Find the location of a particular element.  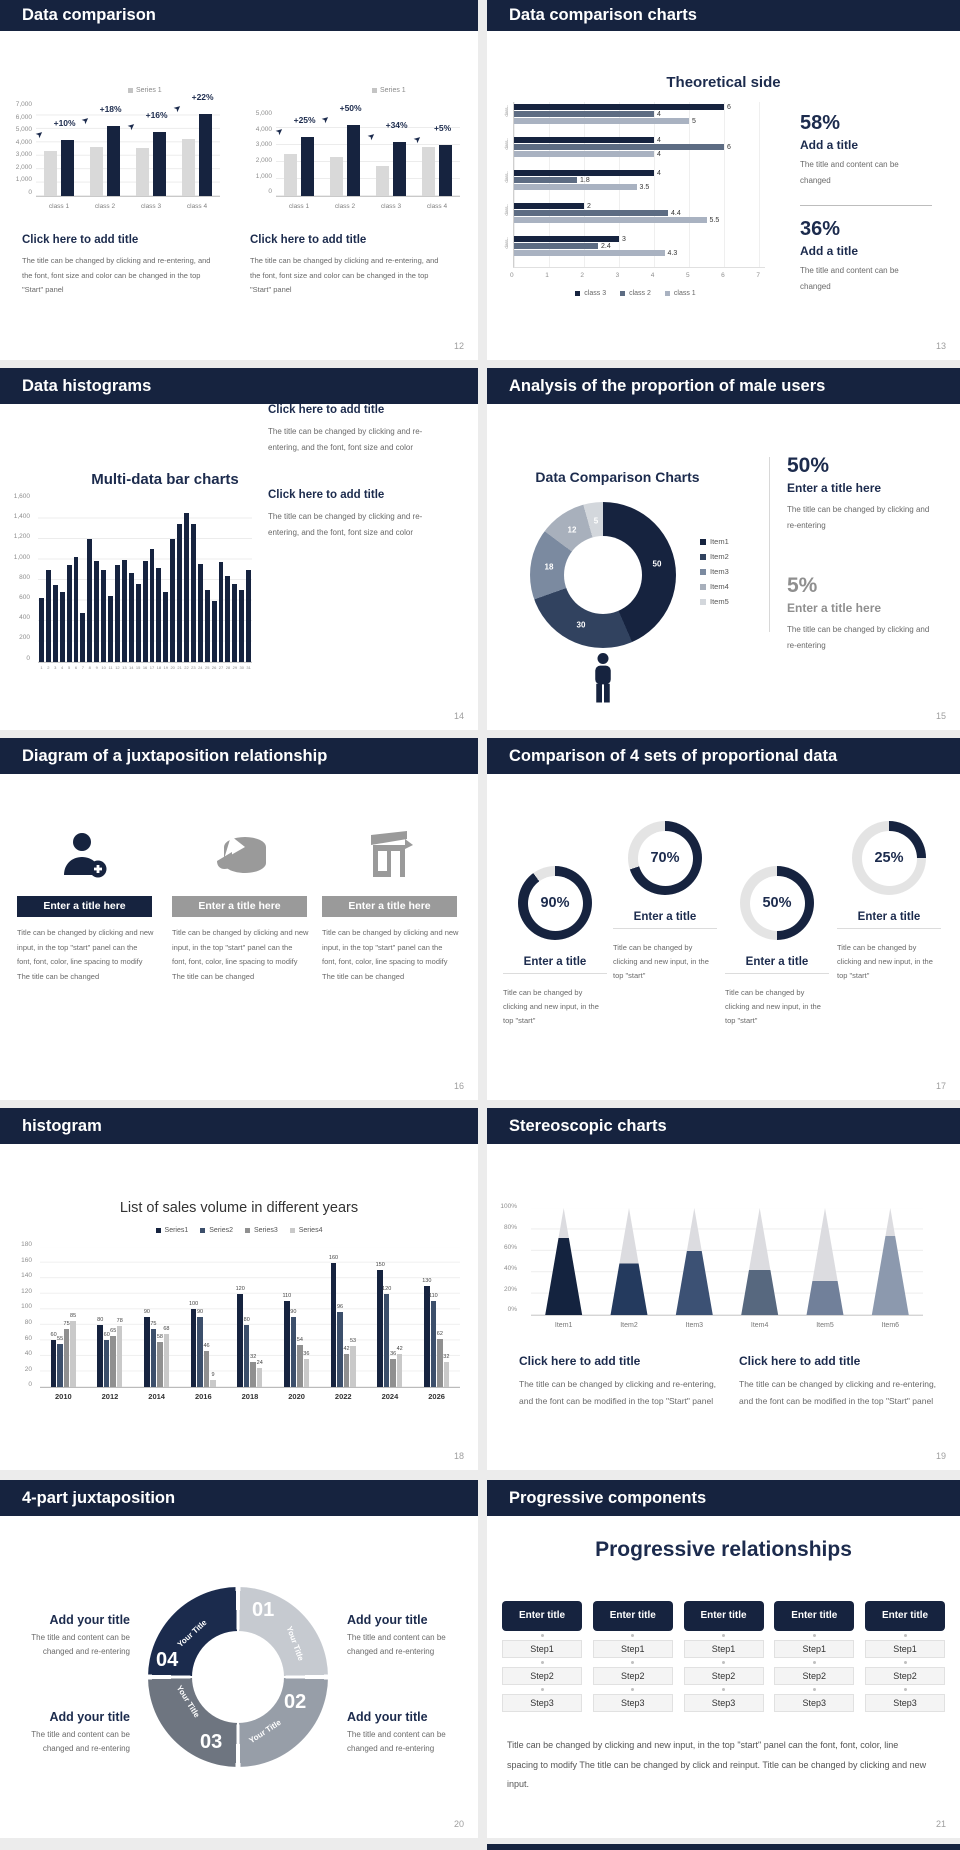

y-tick-label: 400 is located at coordinates (24, 618).